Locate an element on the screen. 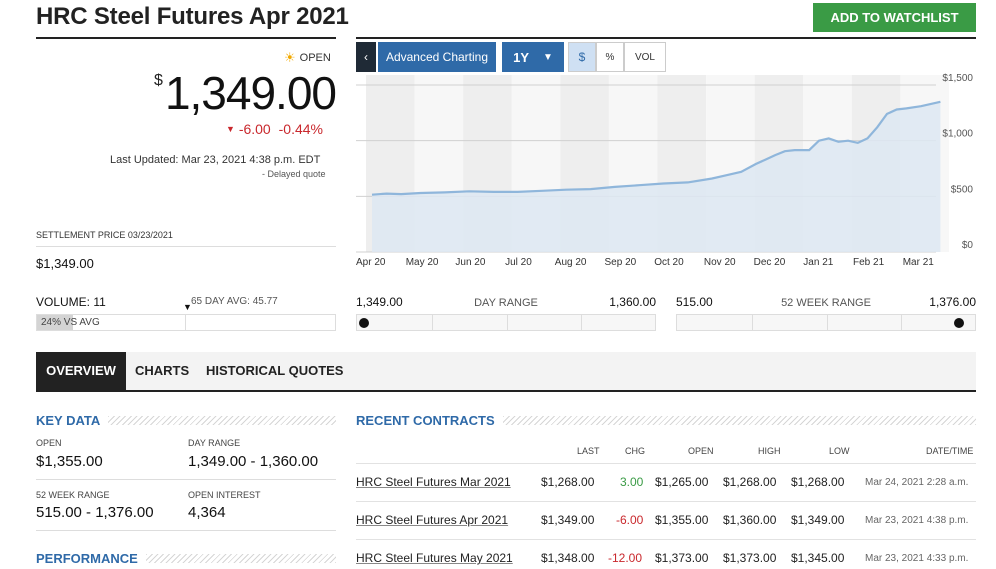 Image resolution: width=996 pixels, height=569 pixels. kd-open-interest-label: OPEN INTEREST is located at coordinates (224, 495).